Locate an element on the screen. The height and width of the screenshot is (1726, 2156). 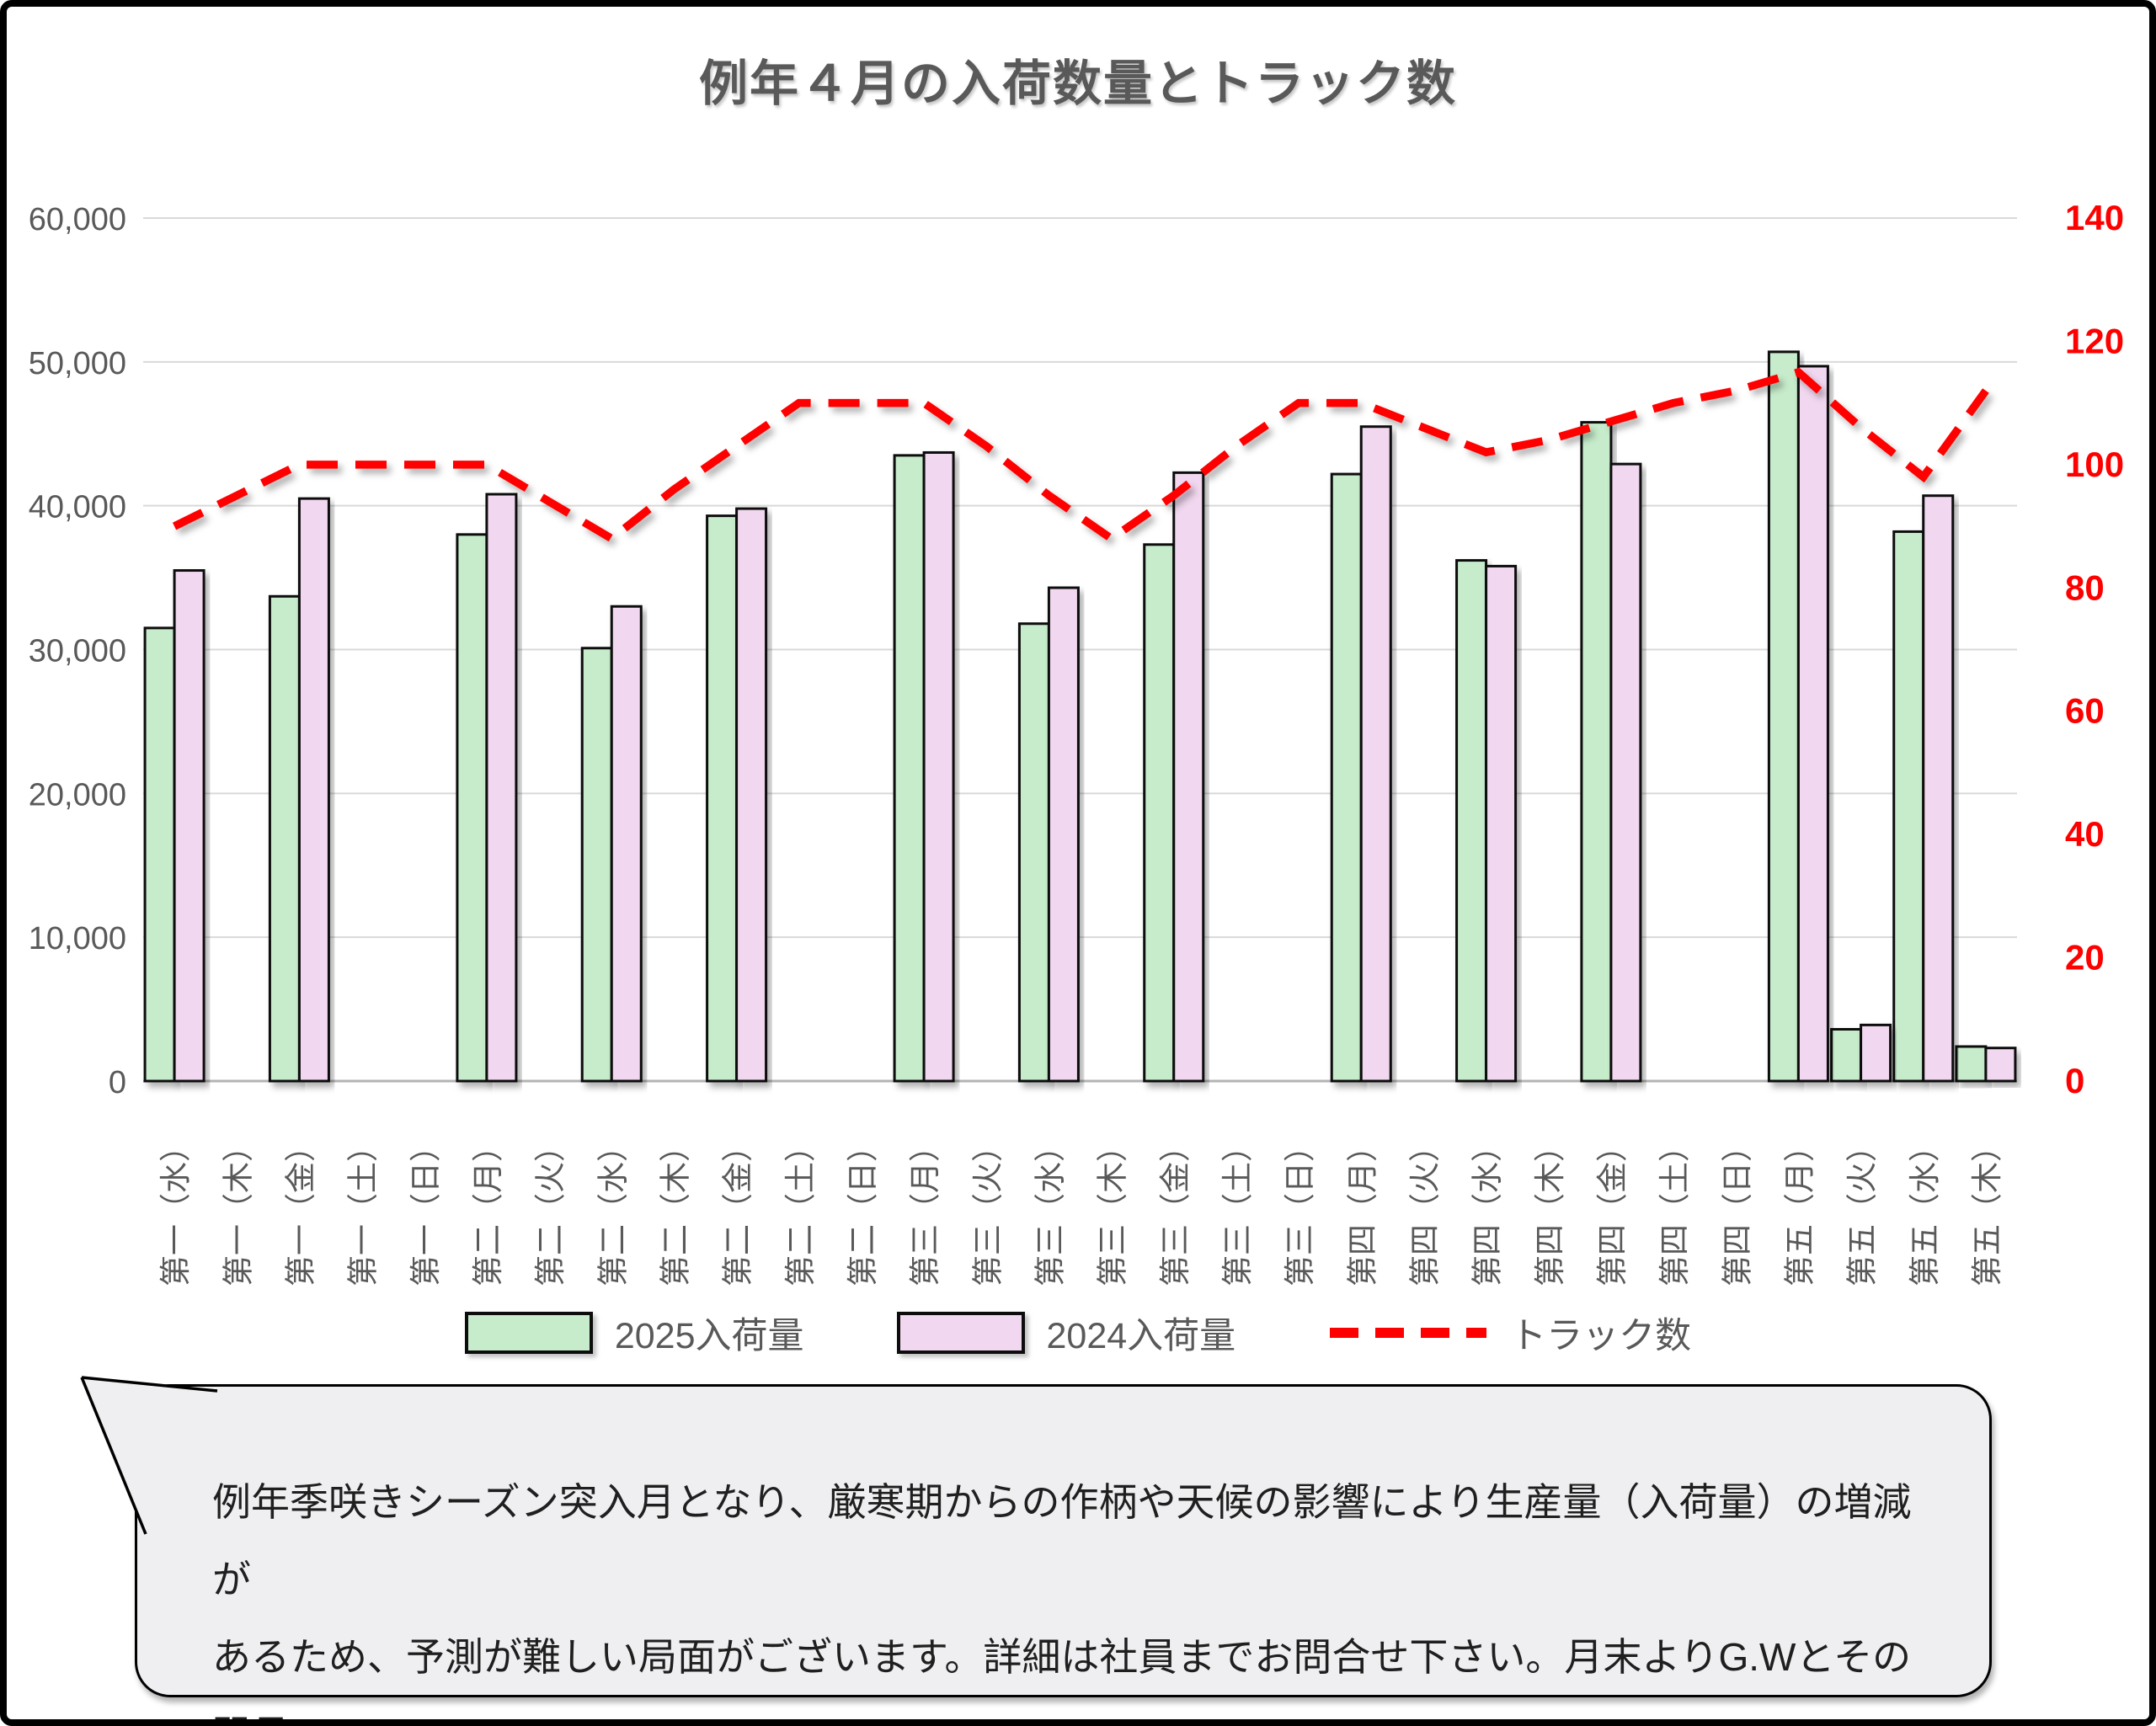
y-axis-tick-right: 140 is located at coordinates (2094, 217).